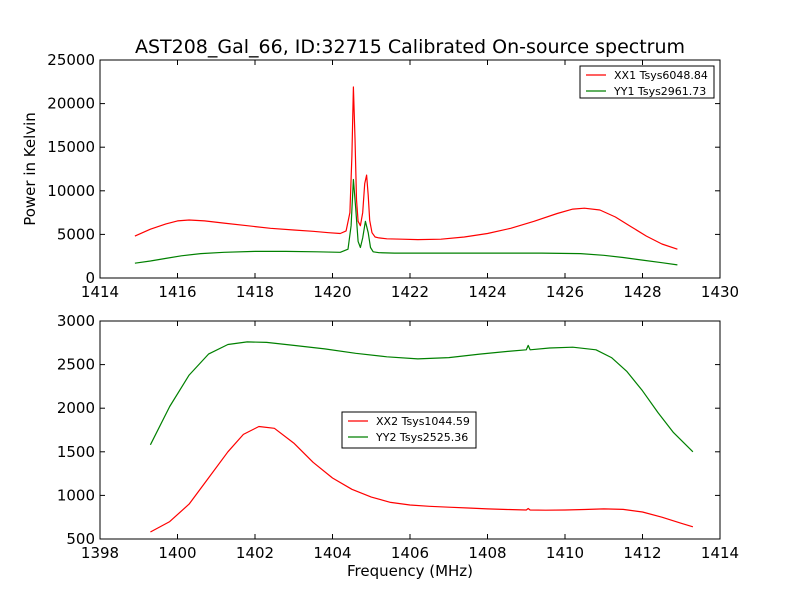  Describe the element at coordinates (76, 408) in the screenshot. I see `y-tick-label: 2000` at that location.